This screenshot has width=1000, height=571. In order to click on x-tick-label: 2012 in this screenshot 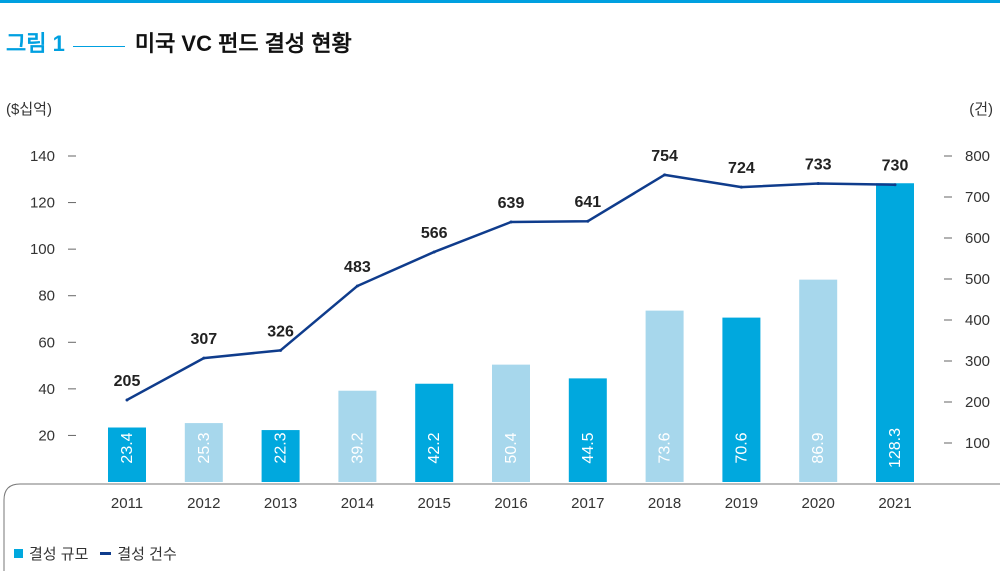, I will do `click(203, 503)`.